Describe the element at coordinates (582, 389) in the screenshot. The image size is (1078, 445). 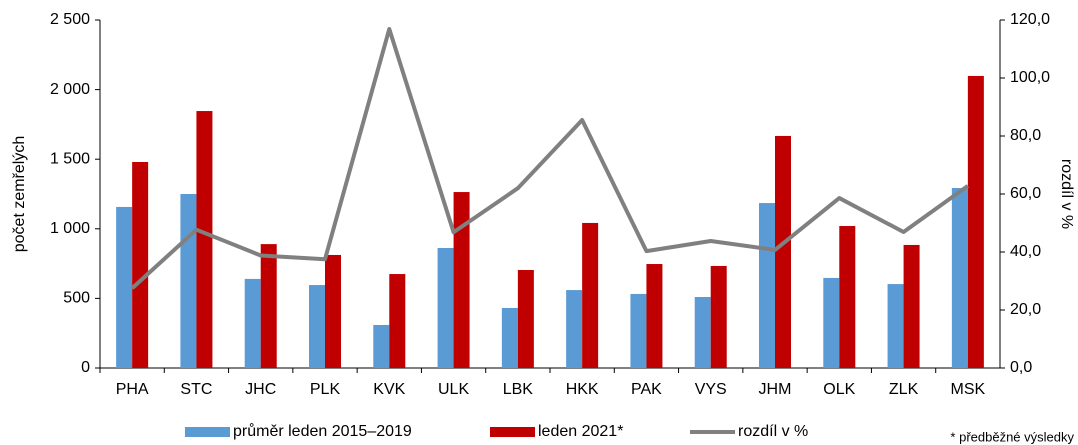
I see `x-tick-label: HKK` at that location.